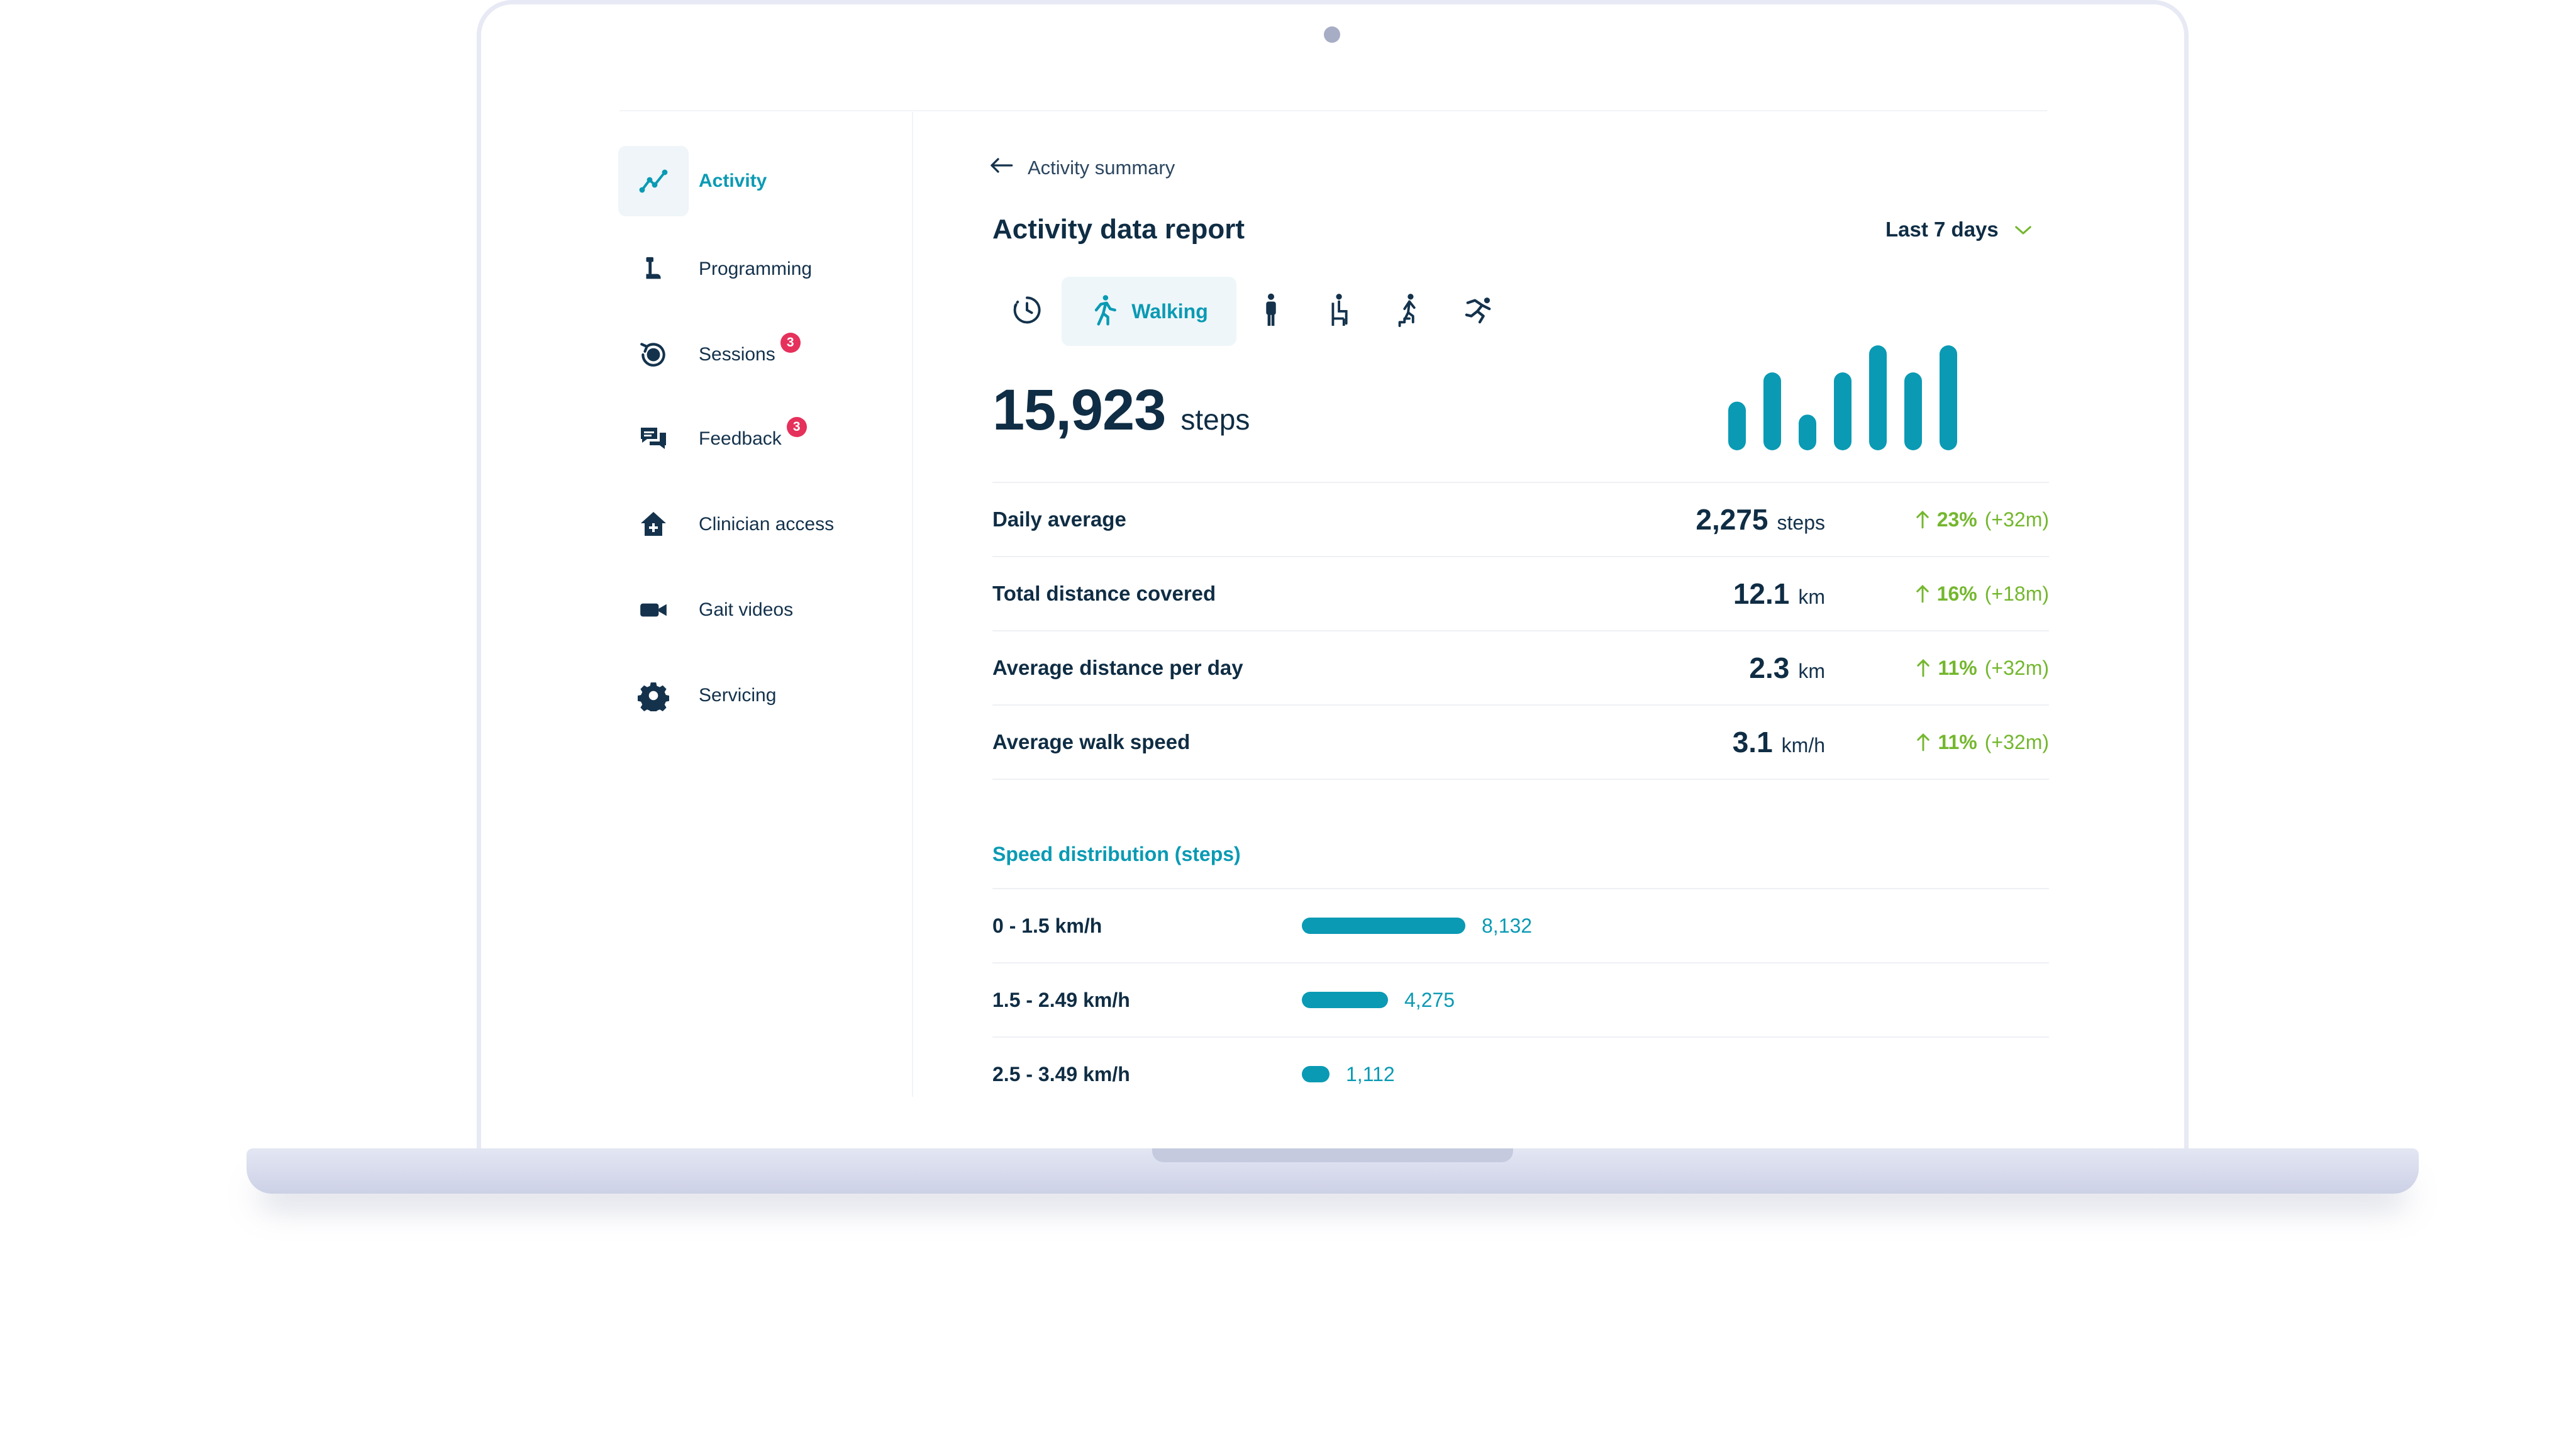 Image resolution: width=2576 pixels, height=1449 pixels. What do you see at coordinates (1104, 593) in the screenshot?
I see `stat-label: Total distance covered` at bounding box center [1104, 593].